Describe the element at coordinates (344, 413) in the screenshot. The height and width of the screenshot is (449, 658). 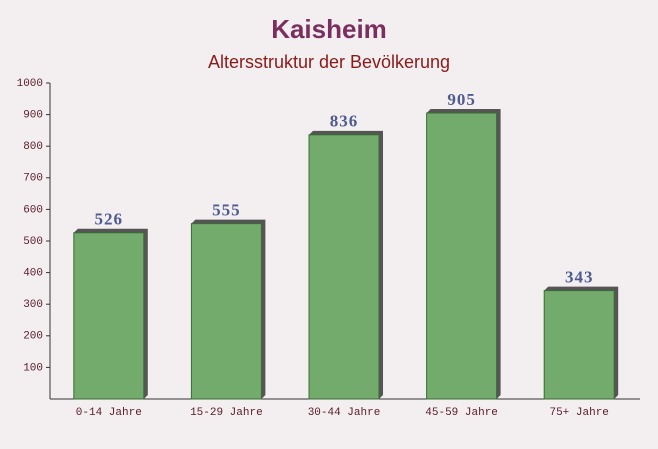
I see `x-tick-label: 30-44 Jahre` at that location.